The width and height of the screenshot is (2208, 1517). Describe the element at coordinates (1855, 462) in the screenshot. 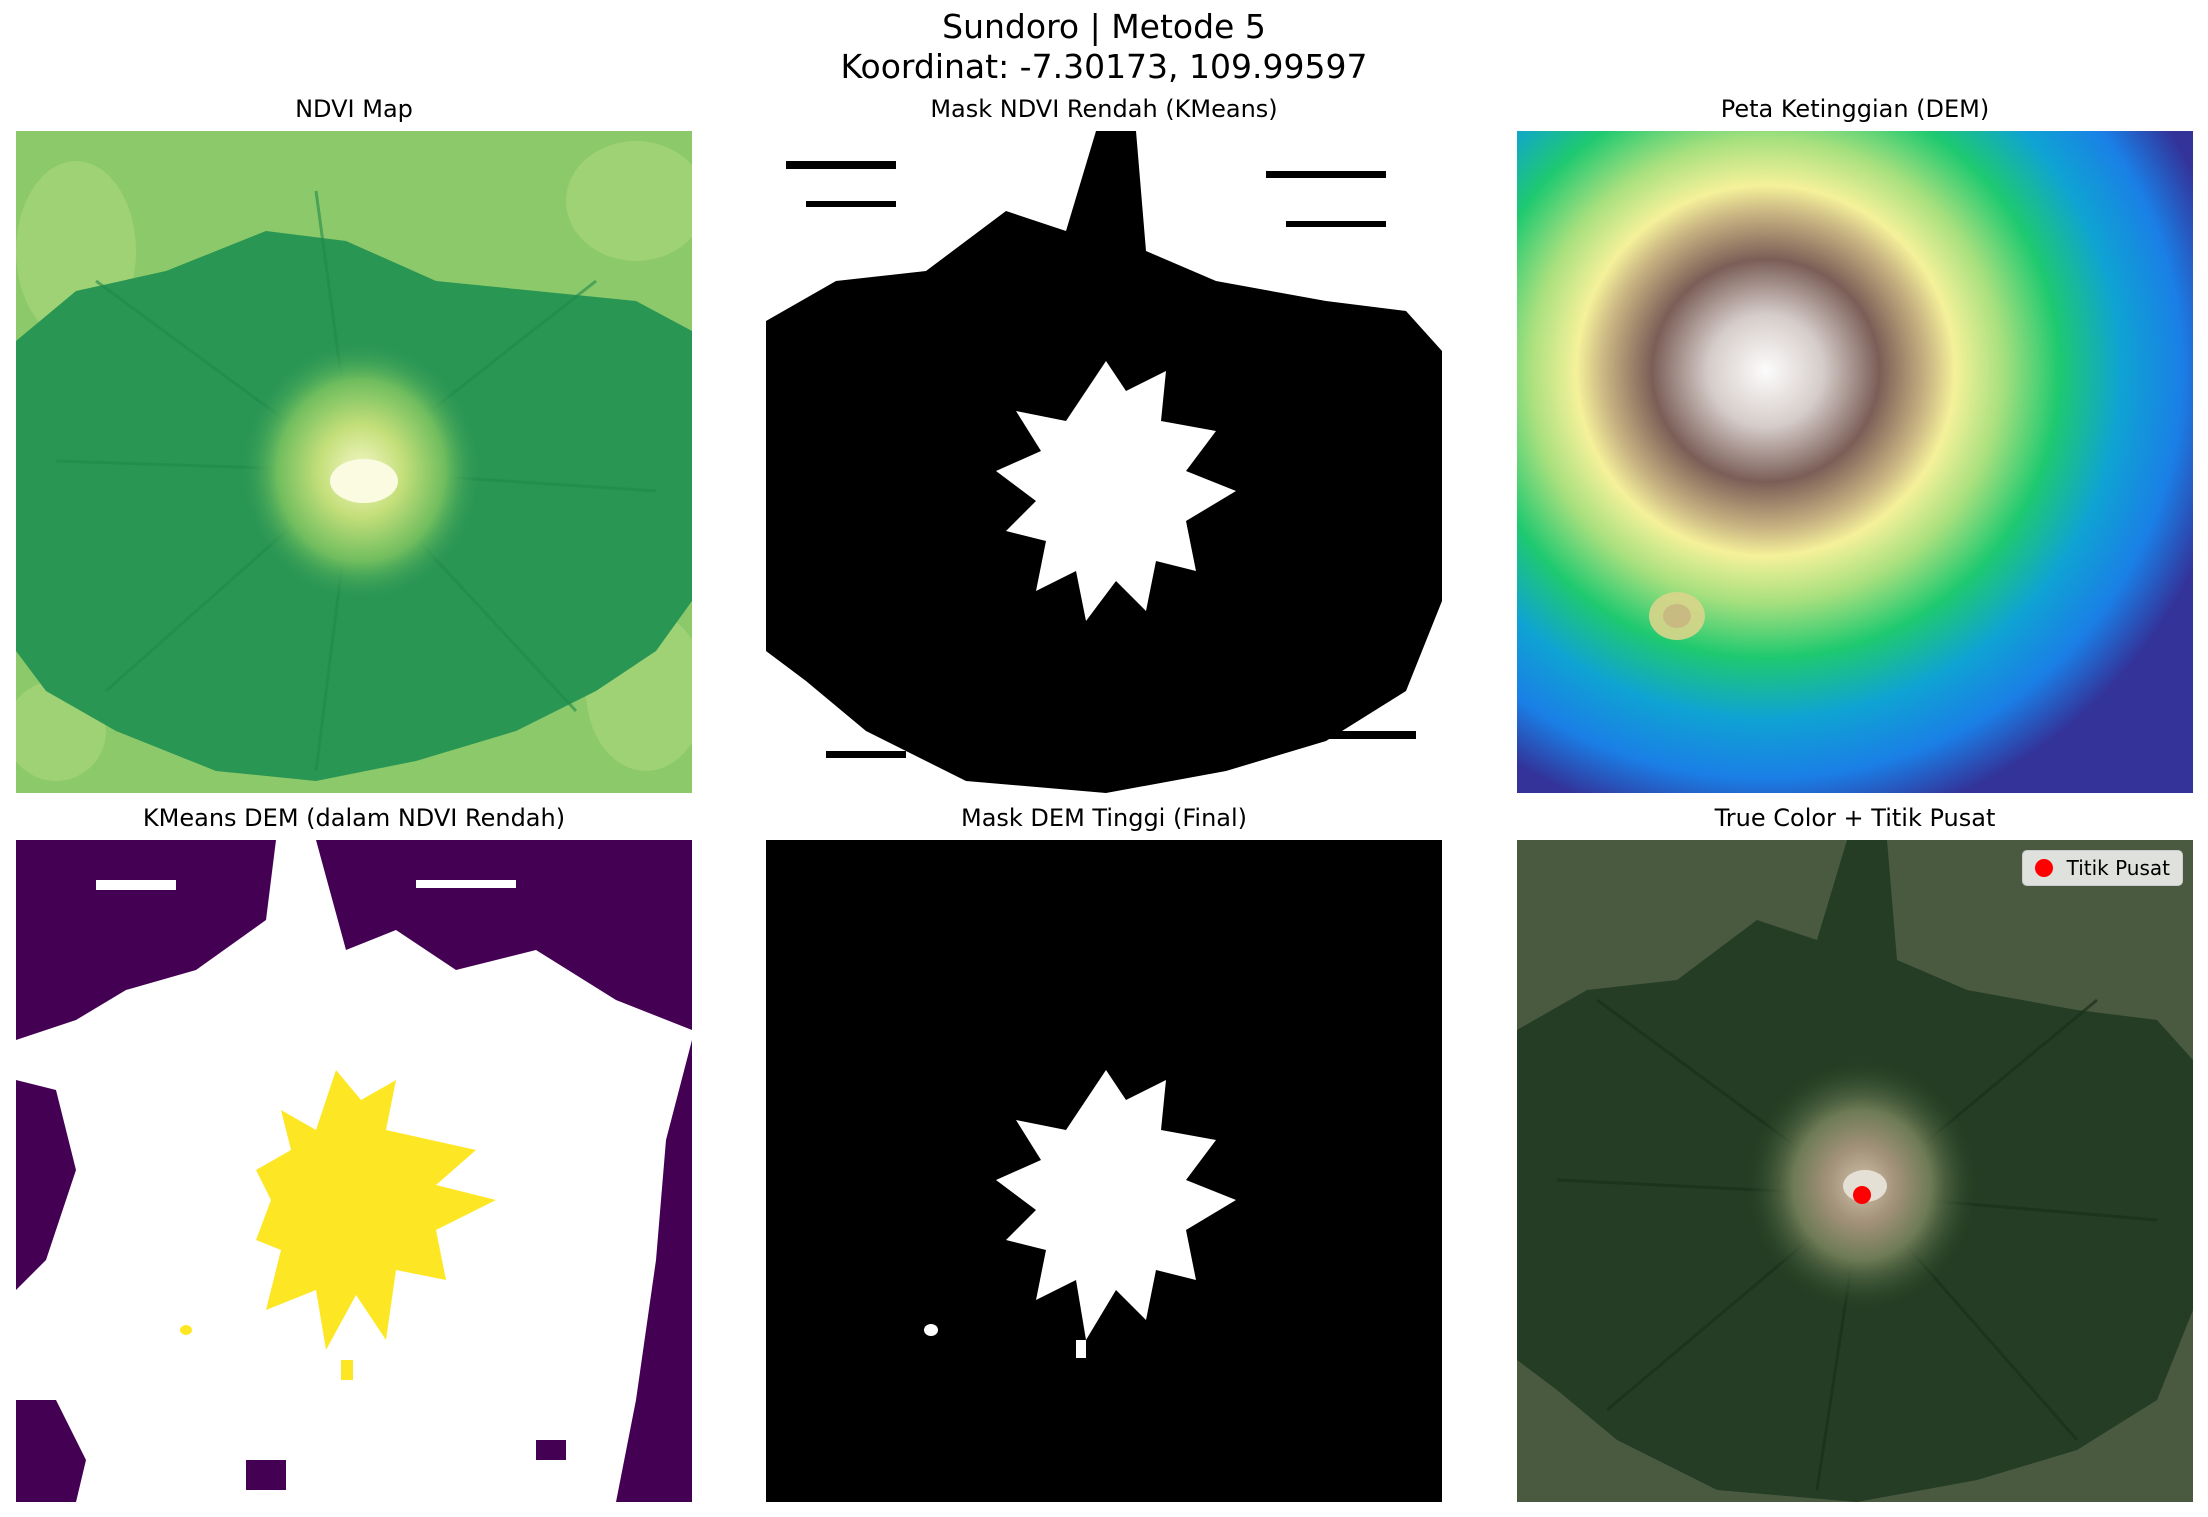

I see `dem-image` at that location.